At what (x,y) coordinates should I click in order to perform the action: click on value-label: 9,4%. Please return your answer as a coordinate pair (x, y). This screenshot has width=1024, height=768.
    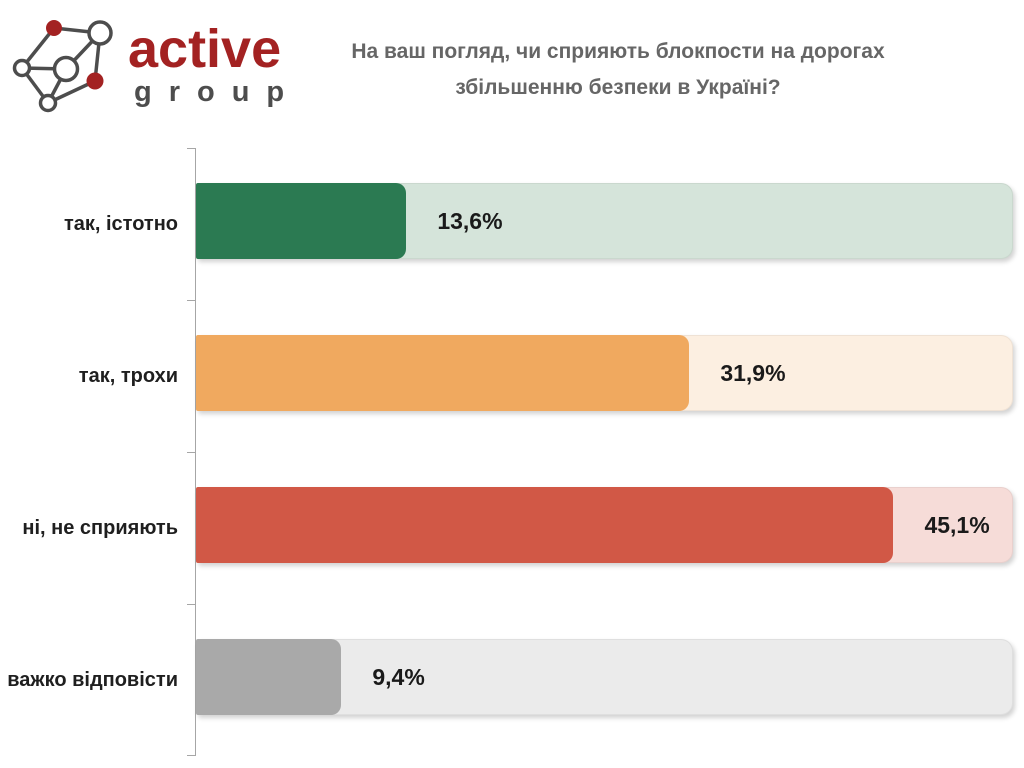
    Looking at the image, I should click on (398, 676).